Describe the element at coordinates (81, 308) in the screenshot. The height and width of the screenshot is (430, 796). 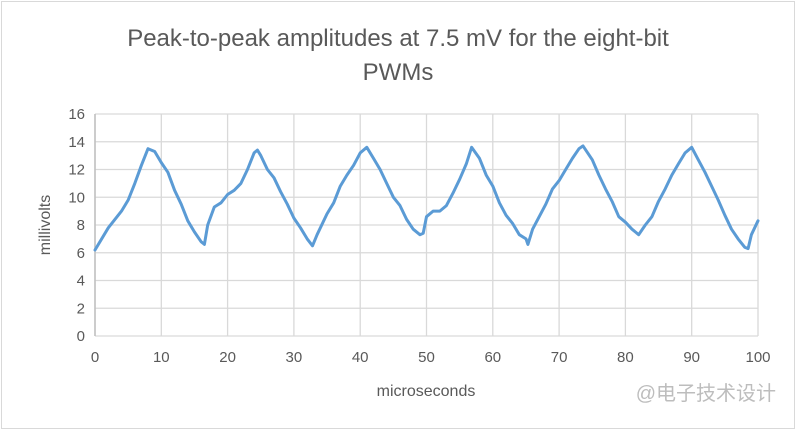
I see `y-tick-label: 2` at that location.